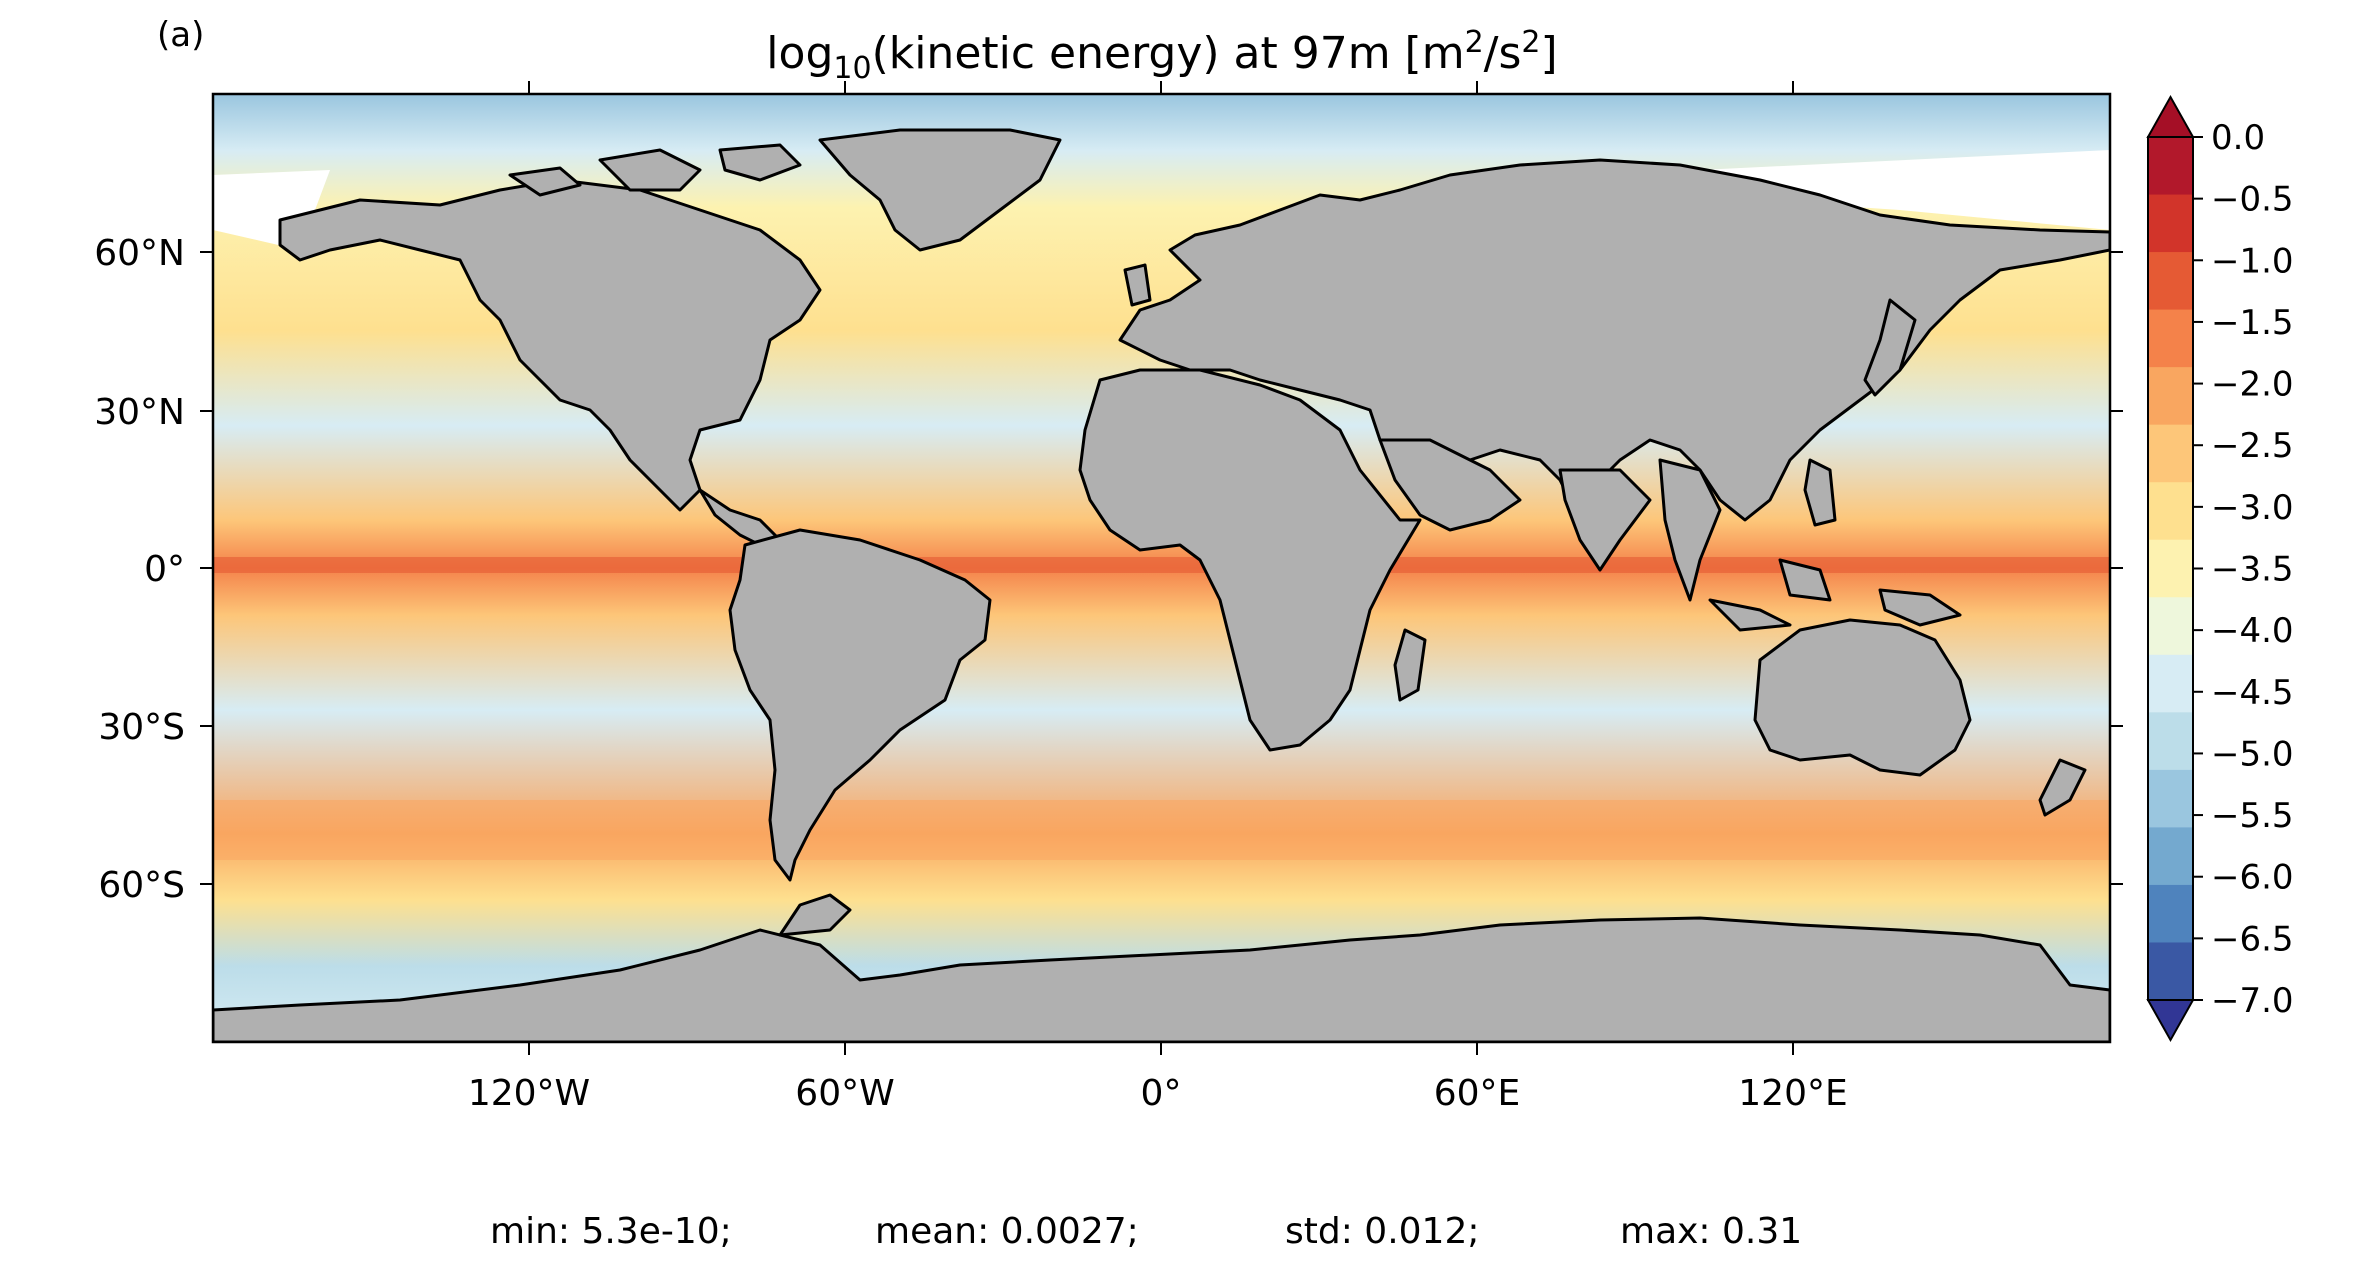 The width and height of the screenshot is (2362, 1263). What do you see at coordinates (1920, 607) in the screenshot?
I see `new-guinea` at bounding box center [1920, 607].